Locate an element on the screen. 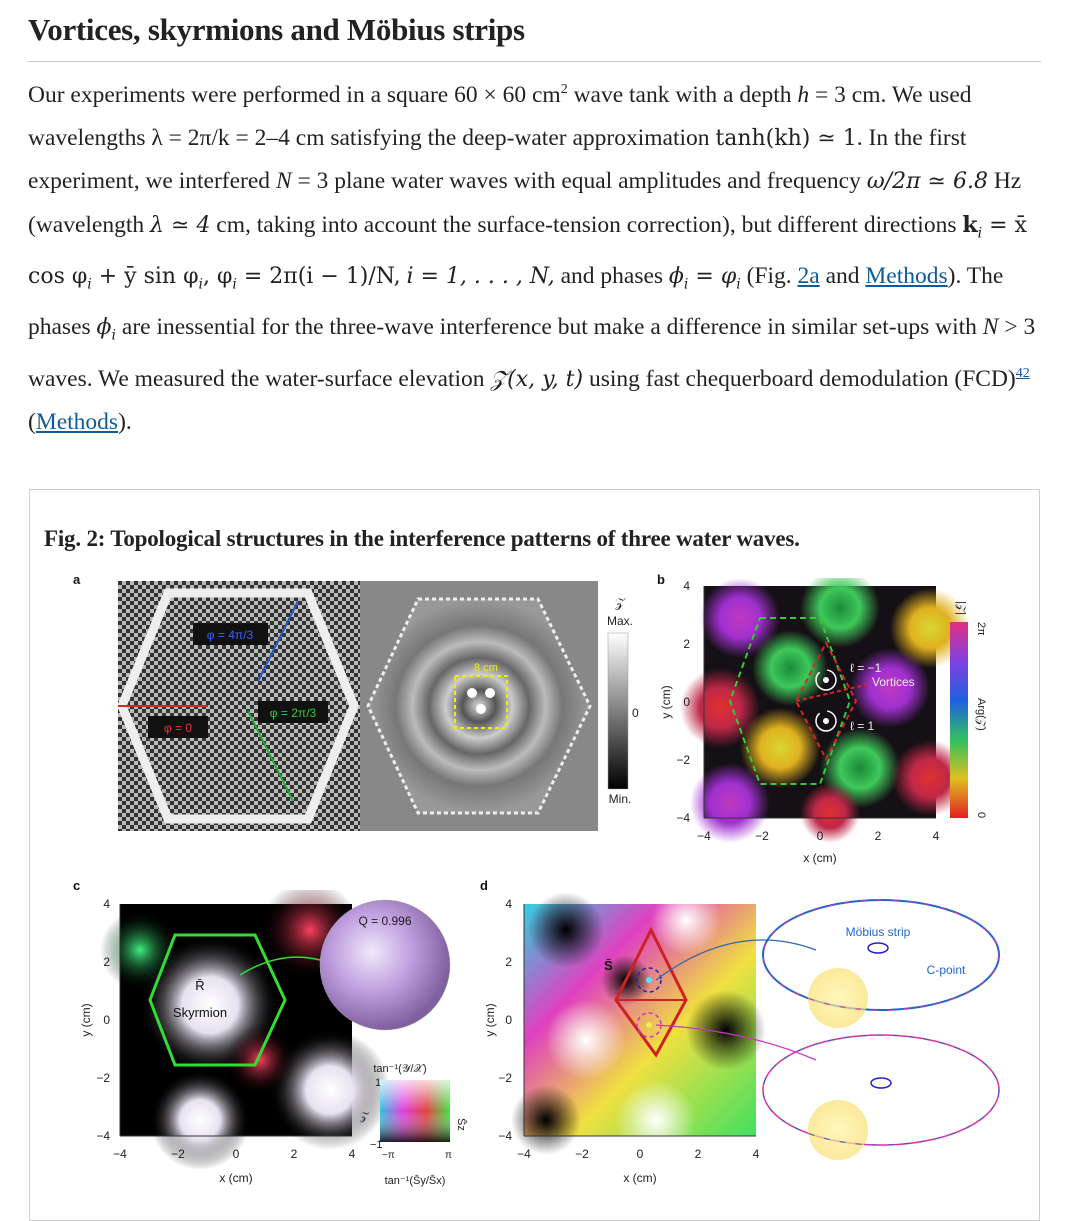  panel-b-label: b is located at coordinates (661, 579).